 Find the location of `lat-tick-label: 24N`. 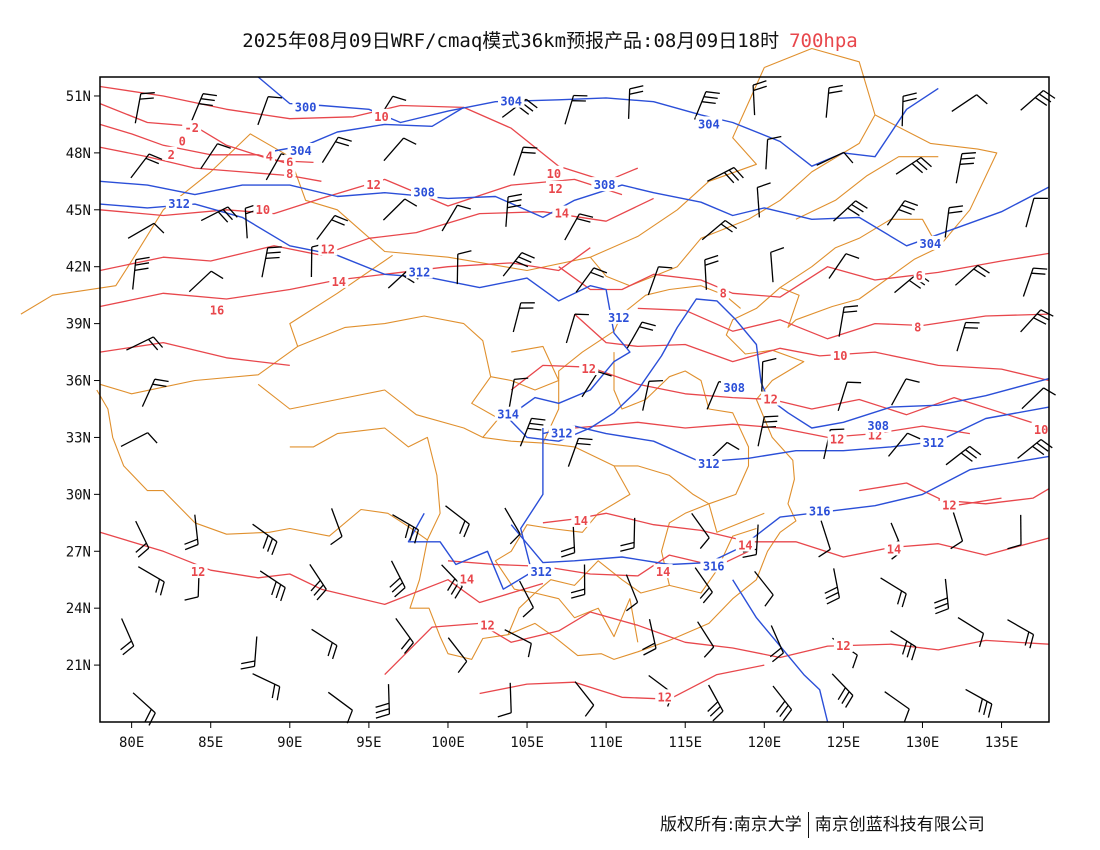

lat-tick-label: 24N is located at coordinates (78, 609).